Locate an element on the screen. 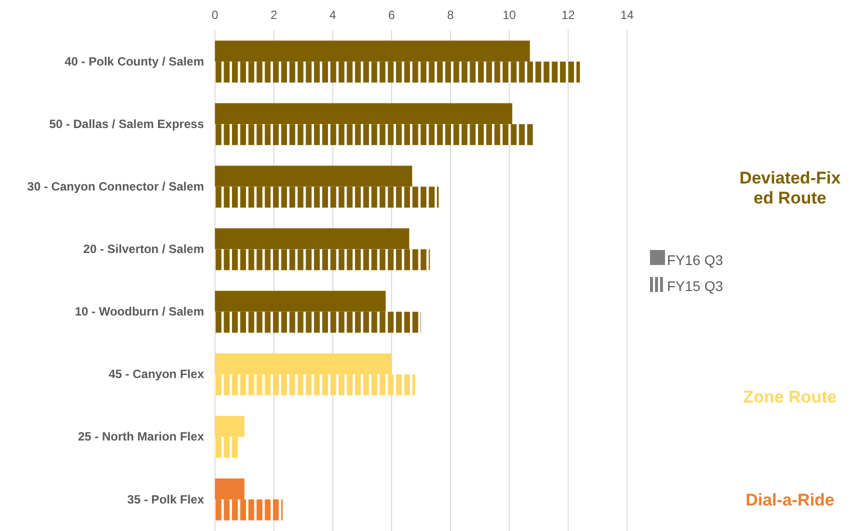  text: Deviated-Fixed Route is located at coordinates (790, 188).